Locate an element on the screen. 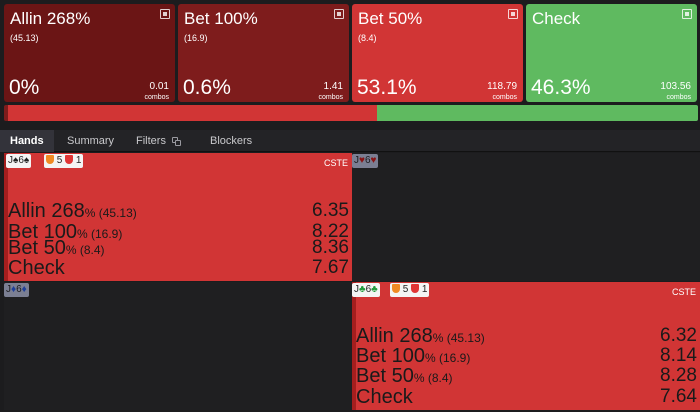 The width and height of the screenshot is (700, 412). action-frequency: 0% is located at coordinates (24, 87).